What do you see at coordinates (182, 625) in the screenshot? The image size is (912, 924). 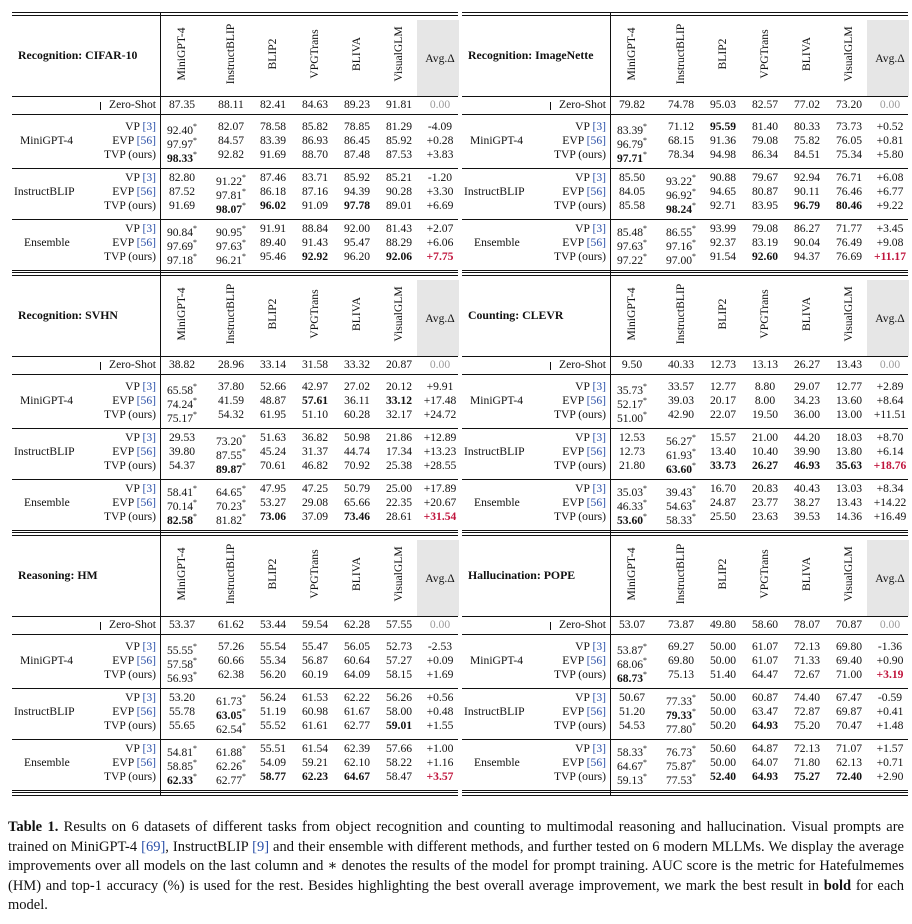 I see `table-cell: 53.37` at bounding box center [182, 625].